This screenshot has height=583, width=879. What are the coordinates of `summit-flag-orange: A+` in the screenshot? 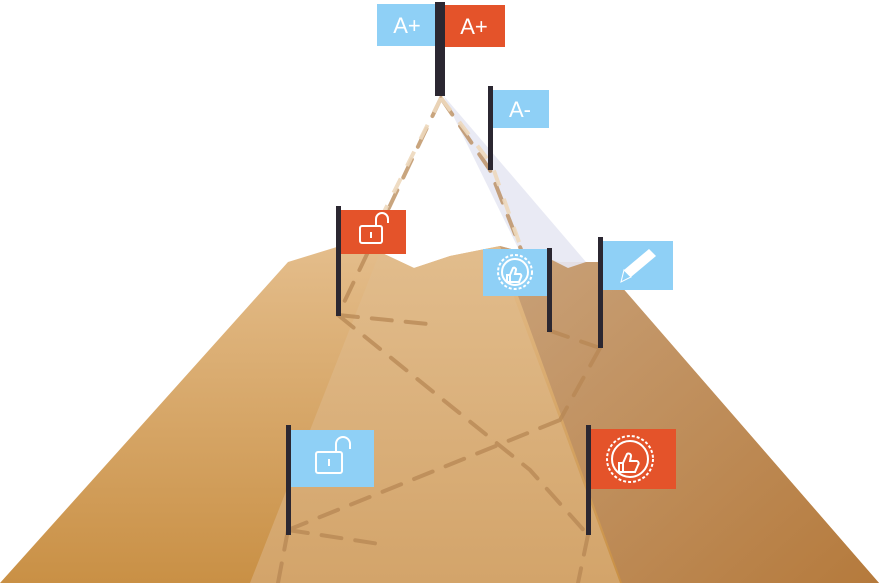 It's located at (472, 49).